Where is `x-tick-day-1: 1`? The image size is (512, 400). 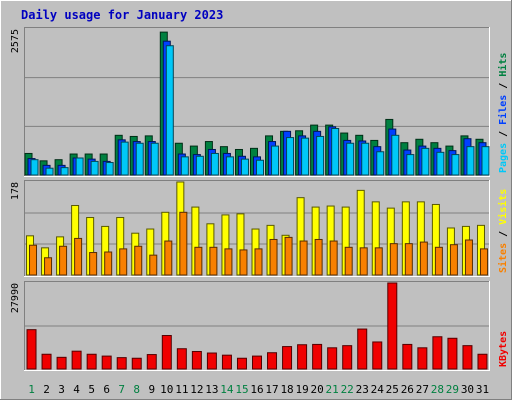 x-tick-day-1: 1 is located at coordinates (31, 389).